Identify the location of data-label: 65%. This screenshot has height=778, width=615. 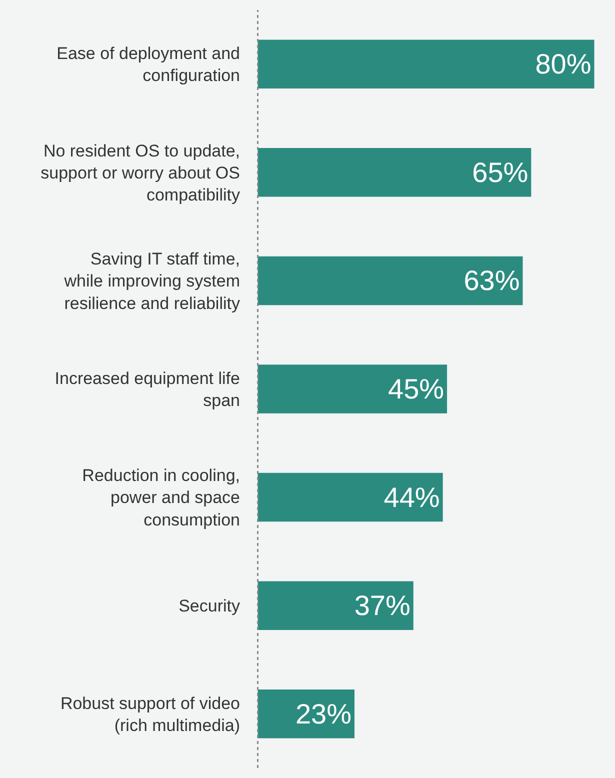
(500, 172).